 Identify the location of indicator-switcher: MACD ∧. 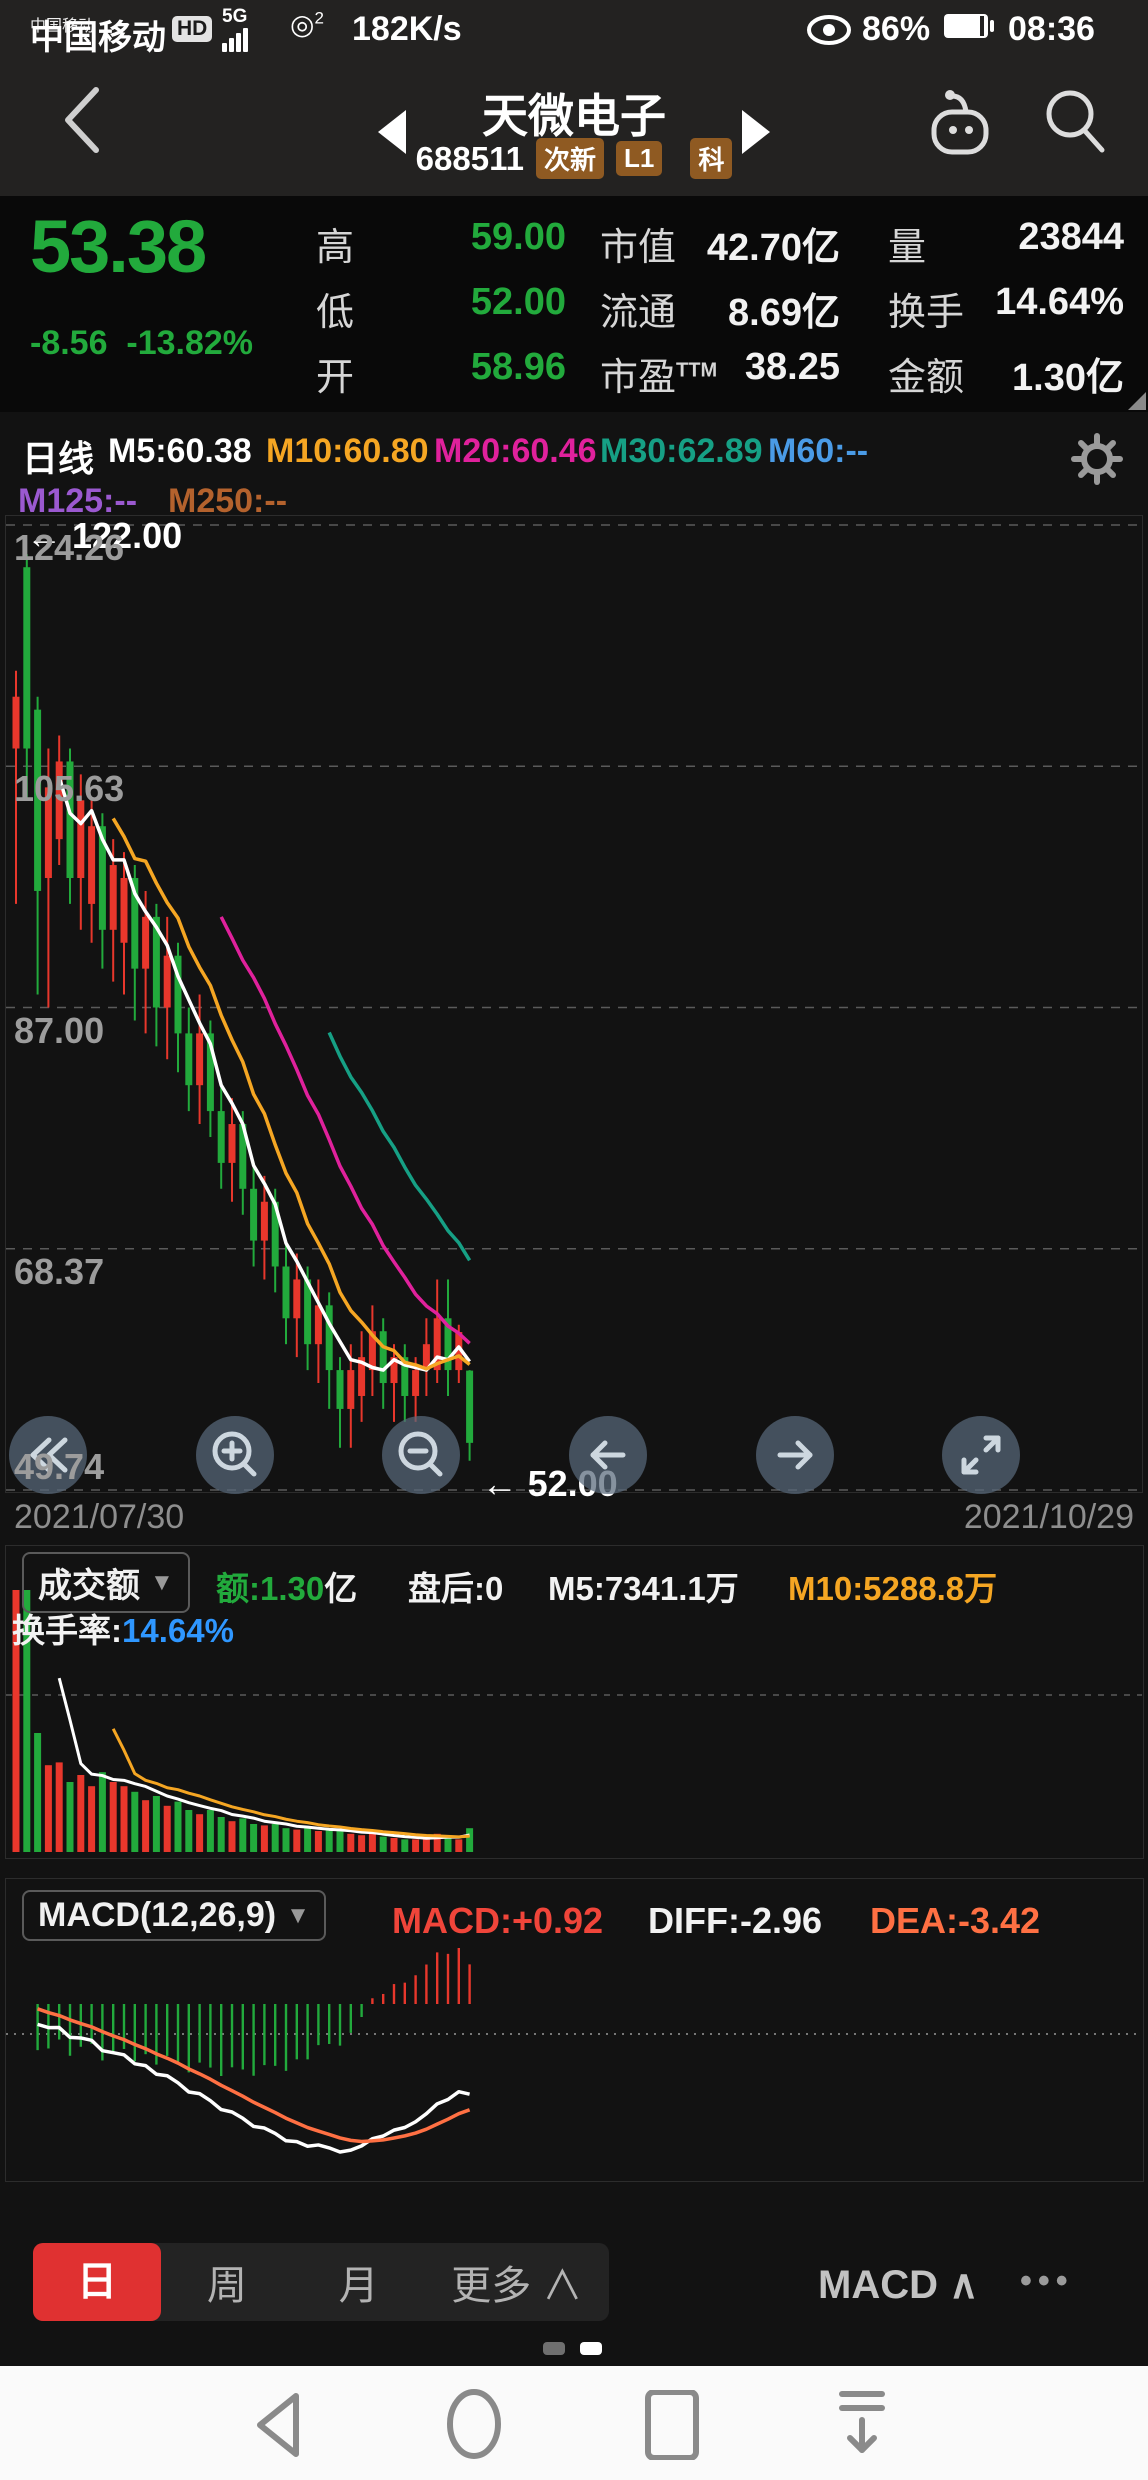
(898, 2285).